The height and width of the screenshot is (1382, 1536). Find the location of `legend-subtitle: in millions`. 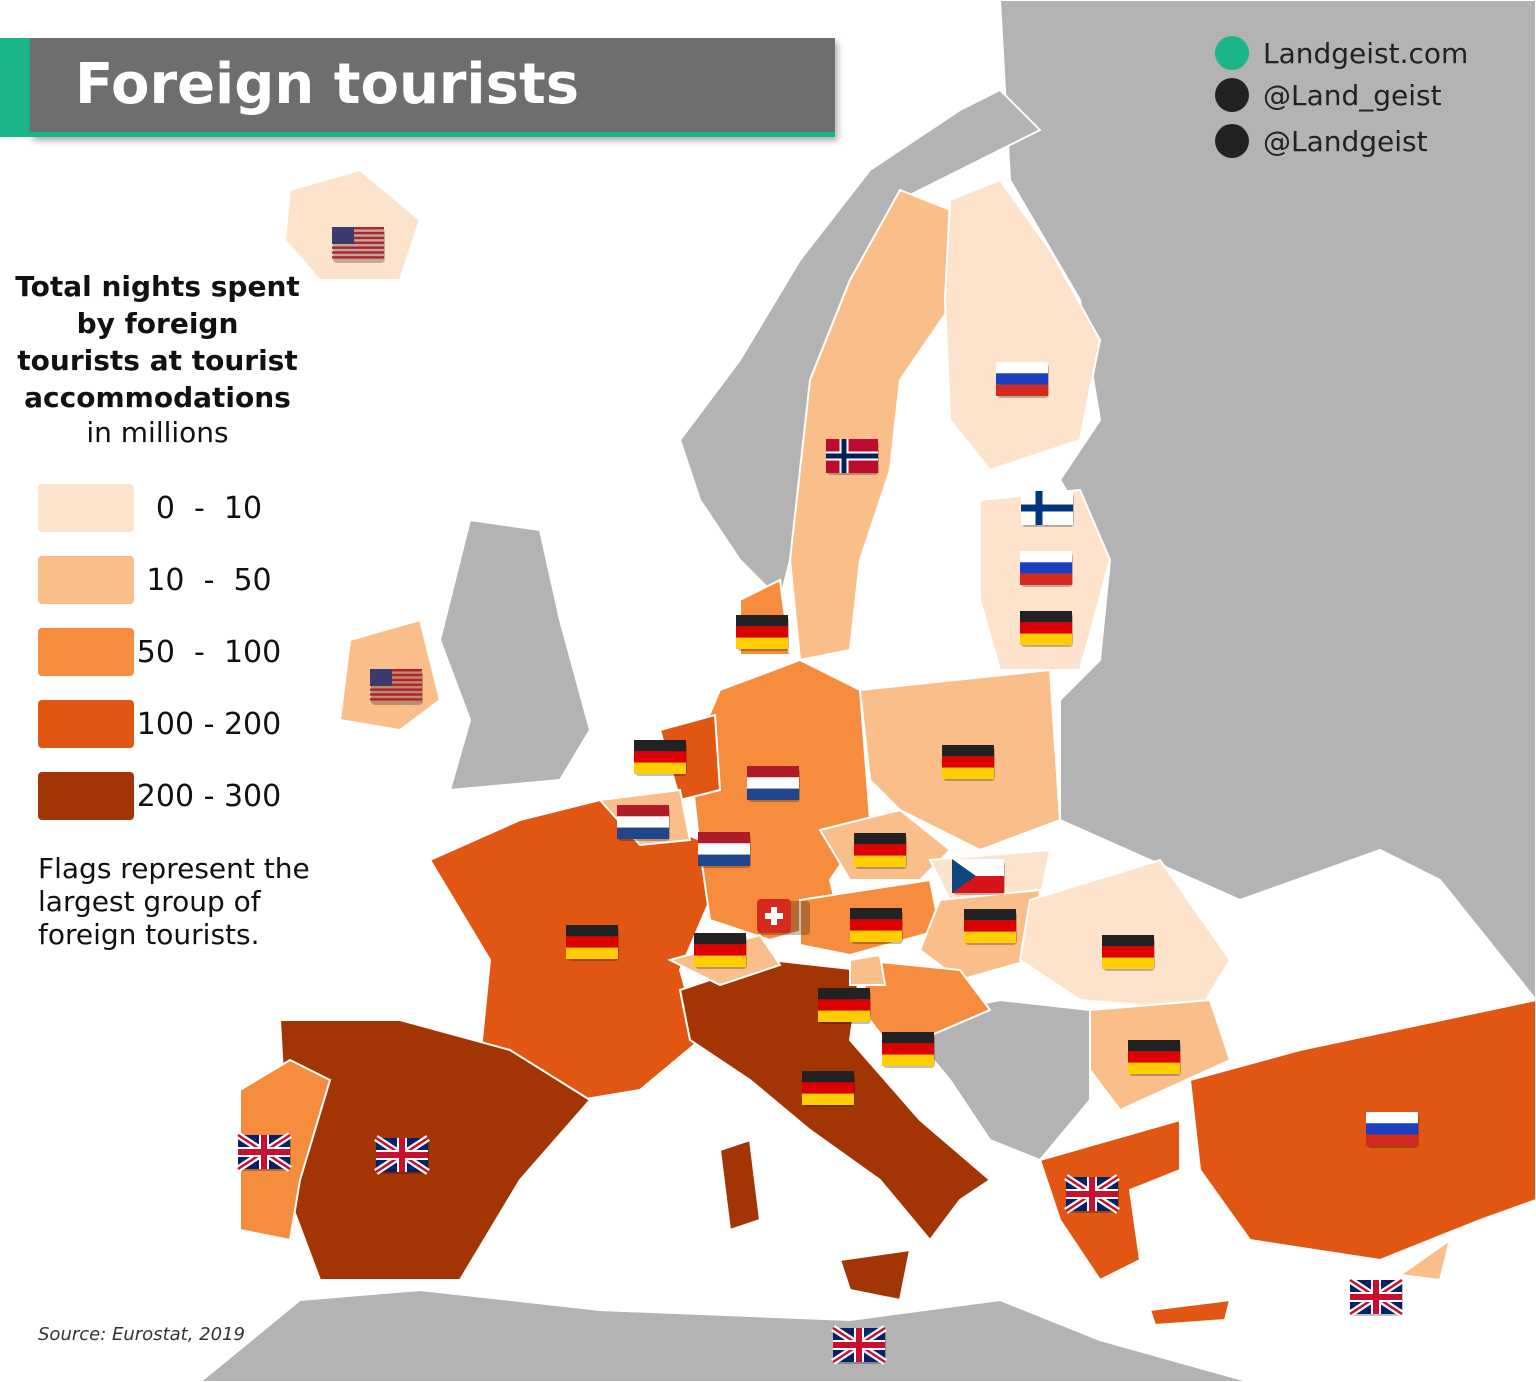

legend-subtitle: in millions is located at coordinates (157, 432).